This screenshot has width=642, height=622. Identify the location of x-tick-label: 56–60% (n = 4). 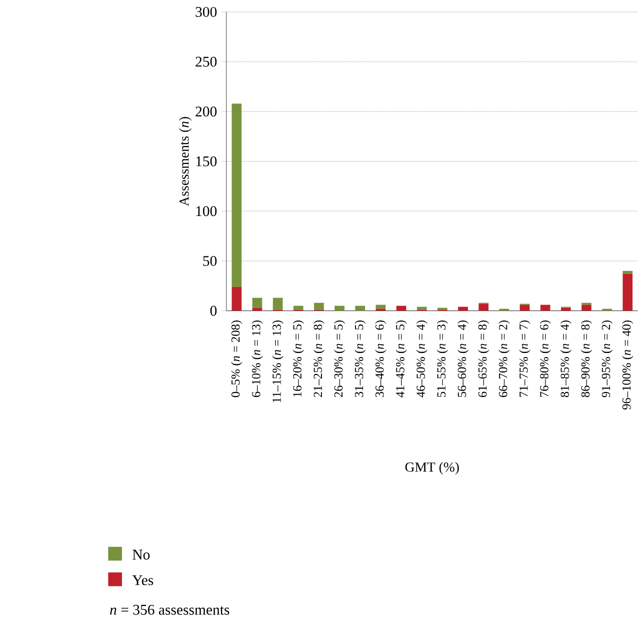
(463, 359).